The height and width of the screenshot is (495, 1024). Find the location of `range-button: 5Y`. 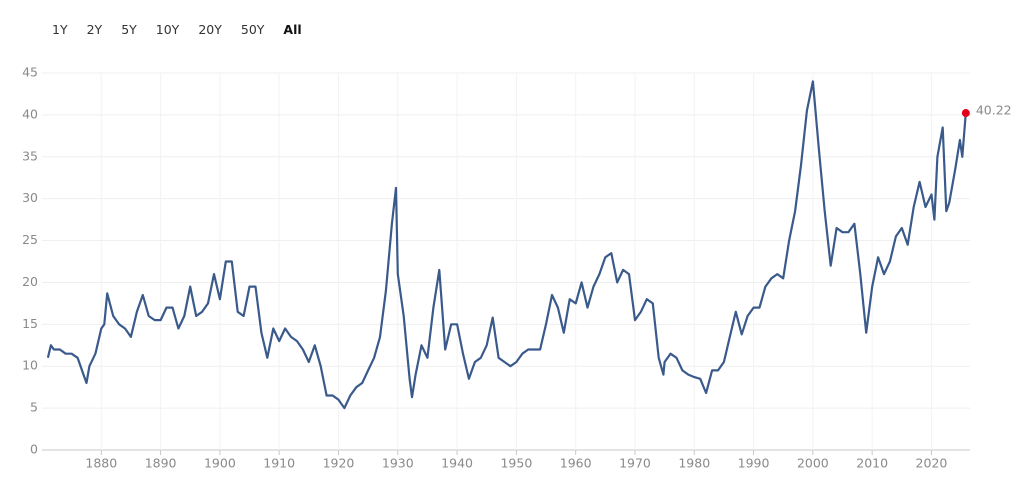

range-button: 5Y is located at coordinates (129, 29).